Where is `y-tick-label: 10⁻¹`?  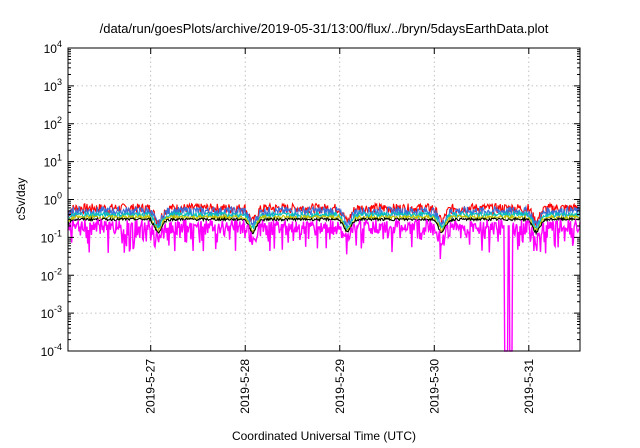 y-tick-label: 10⁻¹ is located at coordinates (51, 236).